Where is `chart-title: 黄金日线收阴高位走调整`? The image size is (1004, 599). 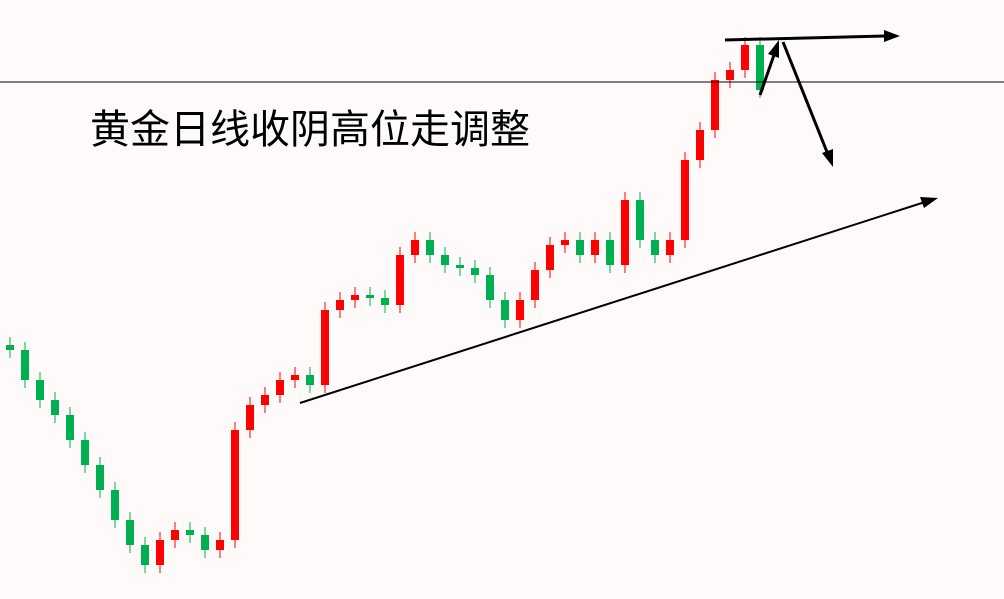
chart-title: 黄金日线收阴高位走调整 is located at coordinates (310, 130).